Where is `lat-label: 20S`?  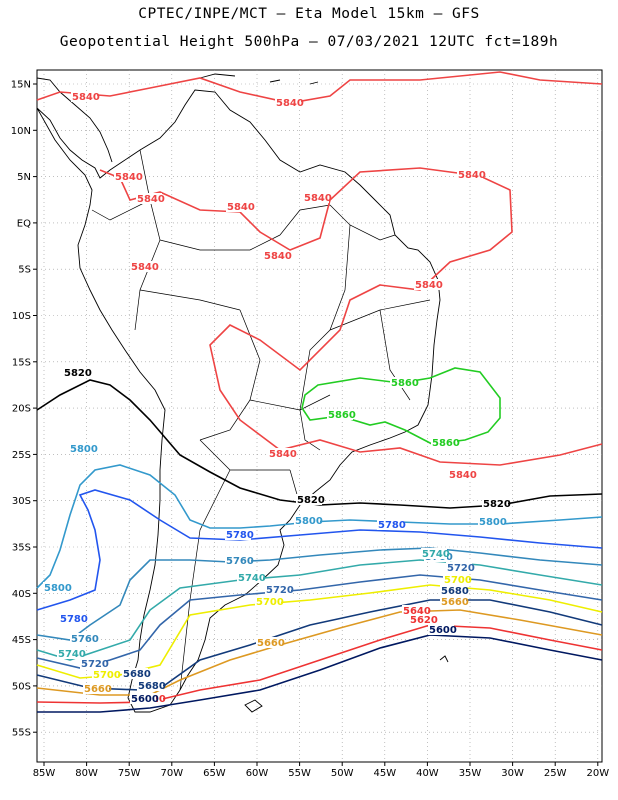
lat-label: 20S is located at coordinates (21, 409).